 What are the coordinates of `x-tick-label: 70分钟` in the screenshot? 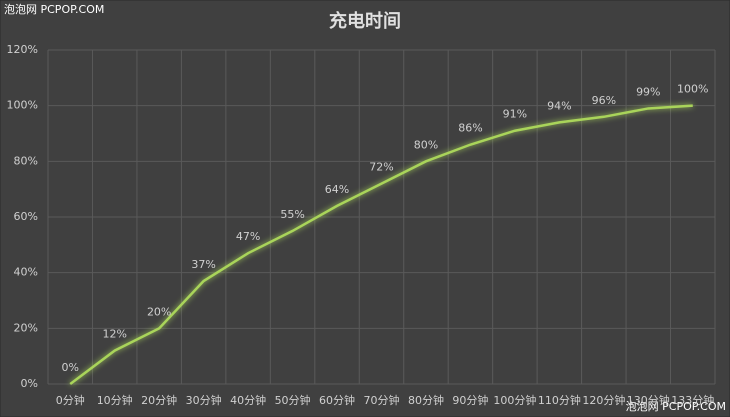 It's located at (382, 400).